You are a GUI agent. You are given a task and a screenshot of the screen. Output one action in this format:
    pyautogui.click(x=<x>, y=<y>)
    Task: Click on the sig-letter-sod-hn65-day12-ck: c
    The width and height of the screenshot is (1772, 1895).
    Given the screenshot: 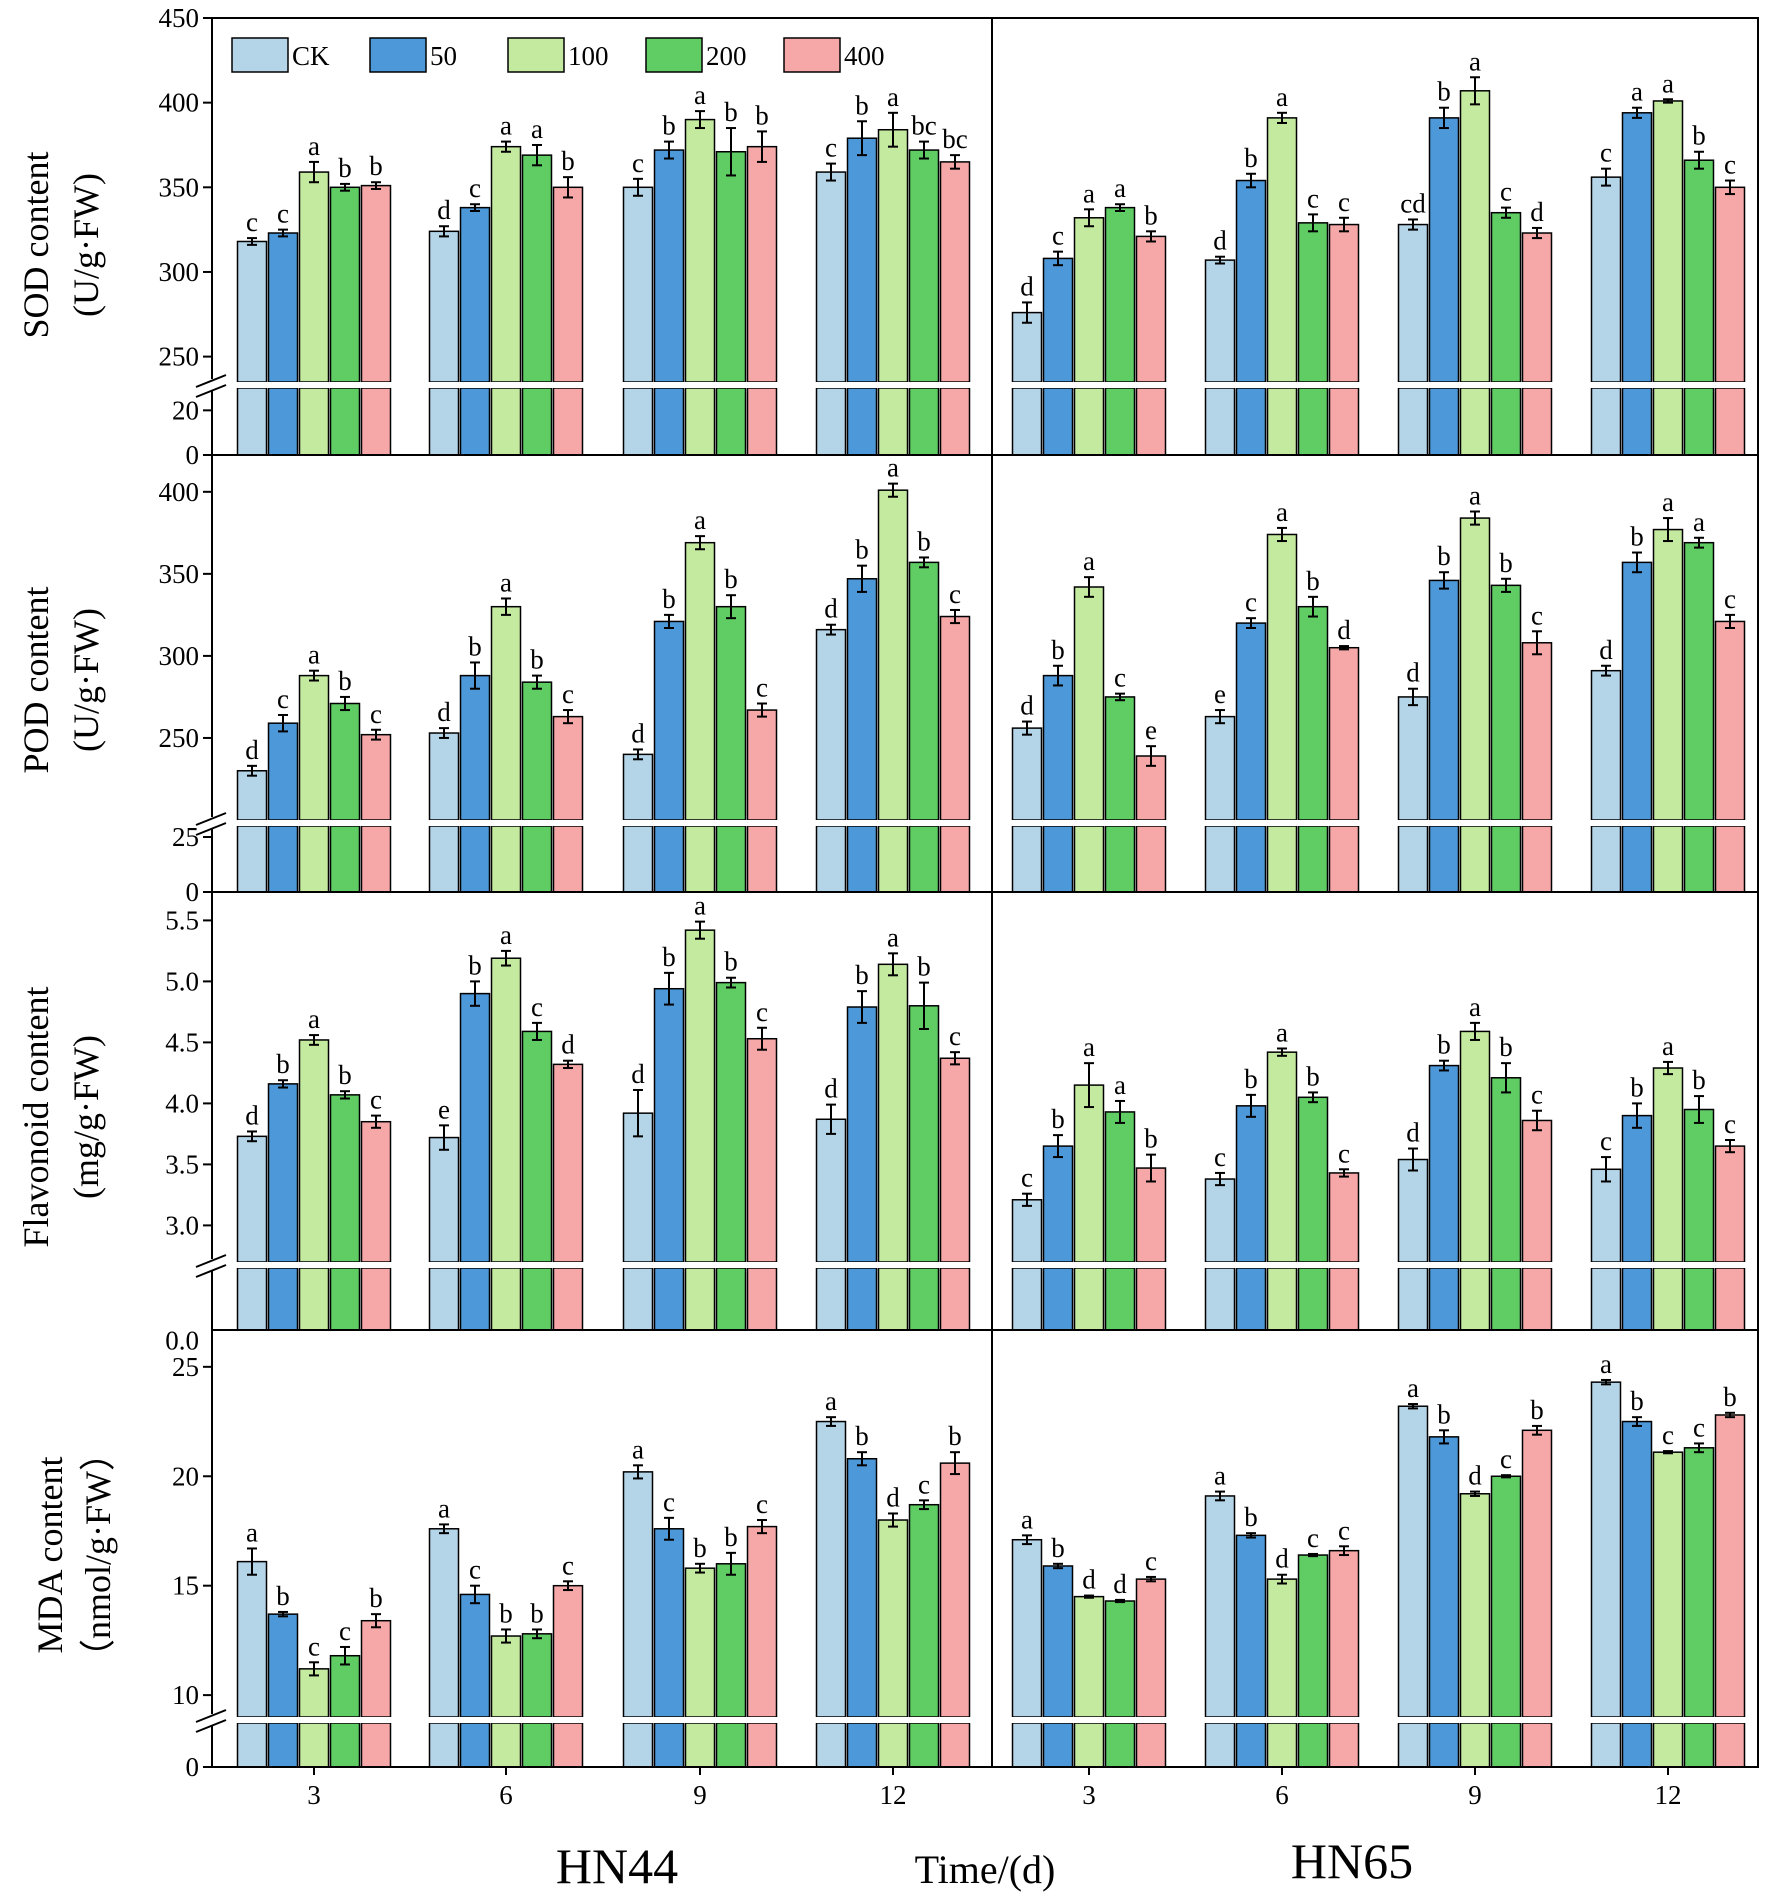 What is the action you would take?
    pyautogui.click(x=1606, y=153)
    